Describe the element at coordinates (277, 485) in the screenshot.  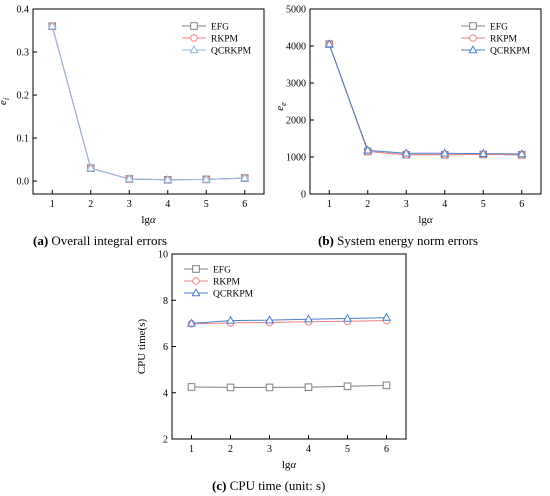
I see `caption-c-text: CPU time (unit: s)` at that location.